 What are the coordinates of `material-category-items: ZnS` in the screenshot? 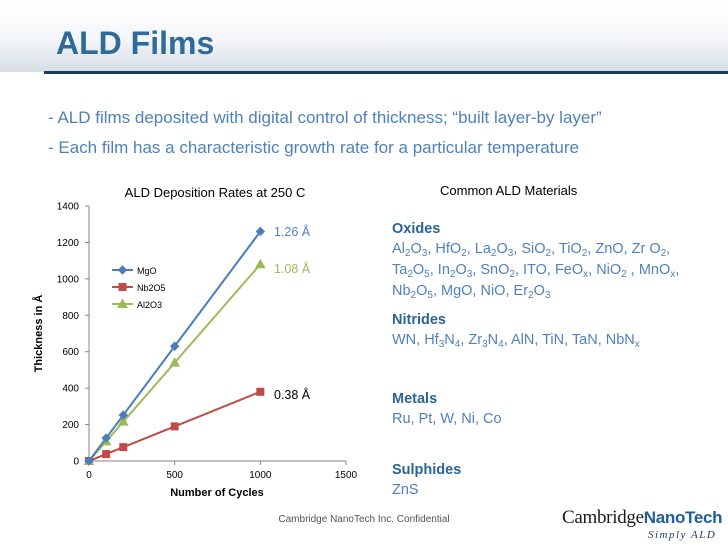 It's located at (405, 490).